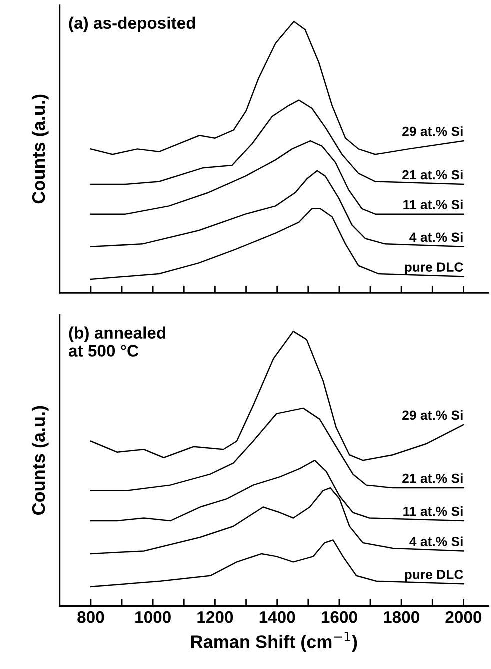  What do you see at coordinates (464, 617) in the screenshot?
I see `x-tick-label: 2000` at bounding box center [464, 617].